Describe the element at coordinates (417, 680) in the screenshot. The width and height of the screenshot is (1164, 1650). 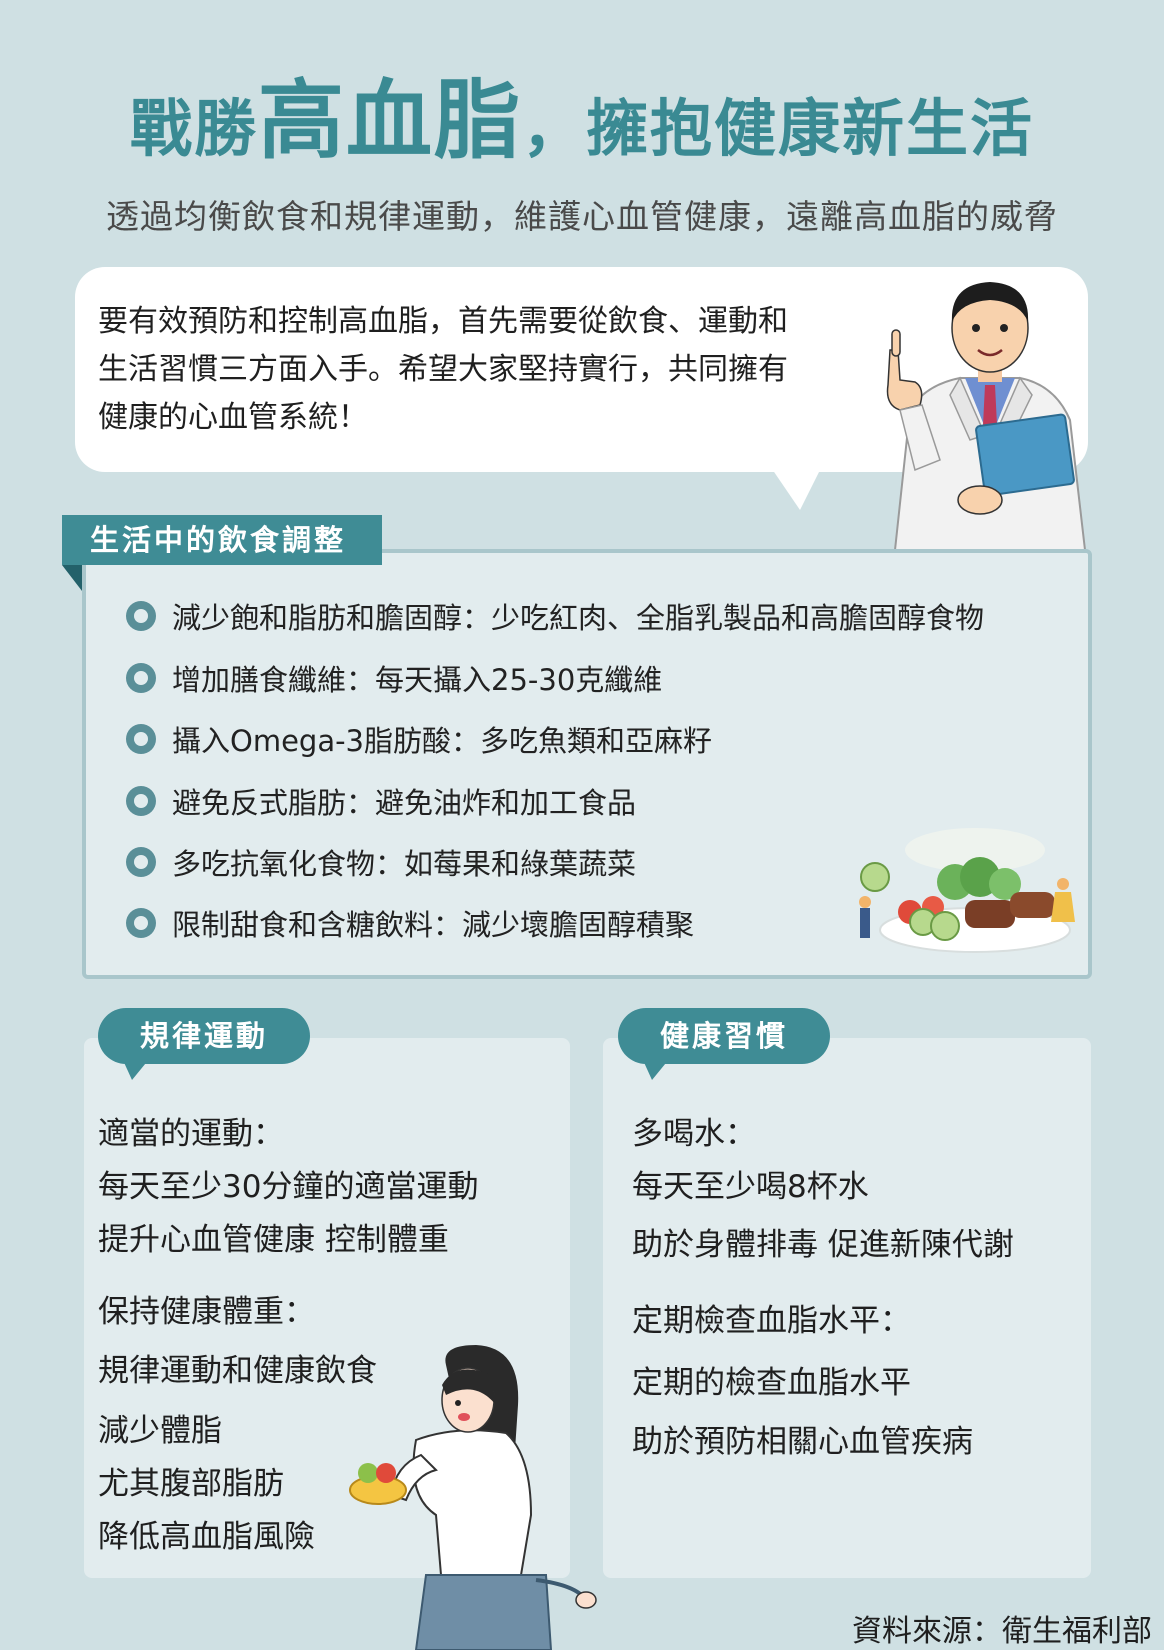
I see `diet-item-text: 增加膳食纖維：每天攝入25-30克纖維` at that location.